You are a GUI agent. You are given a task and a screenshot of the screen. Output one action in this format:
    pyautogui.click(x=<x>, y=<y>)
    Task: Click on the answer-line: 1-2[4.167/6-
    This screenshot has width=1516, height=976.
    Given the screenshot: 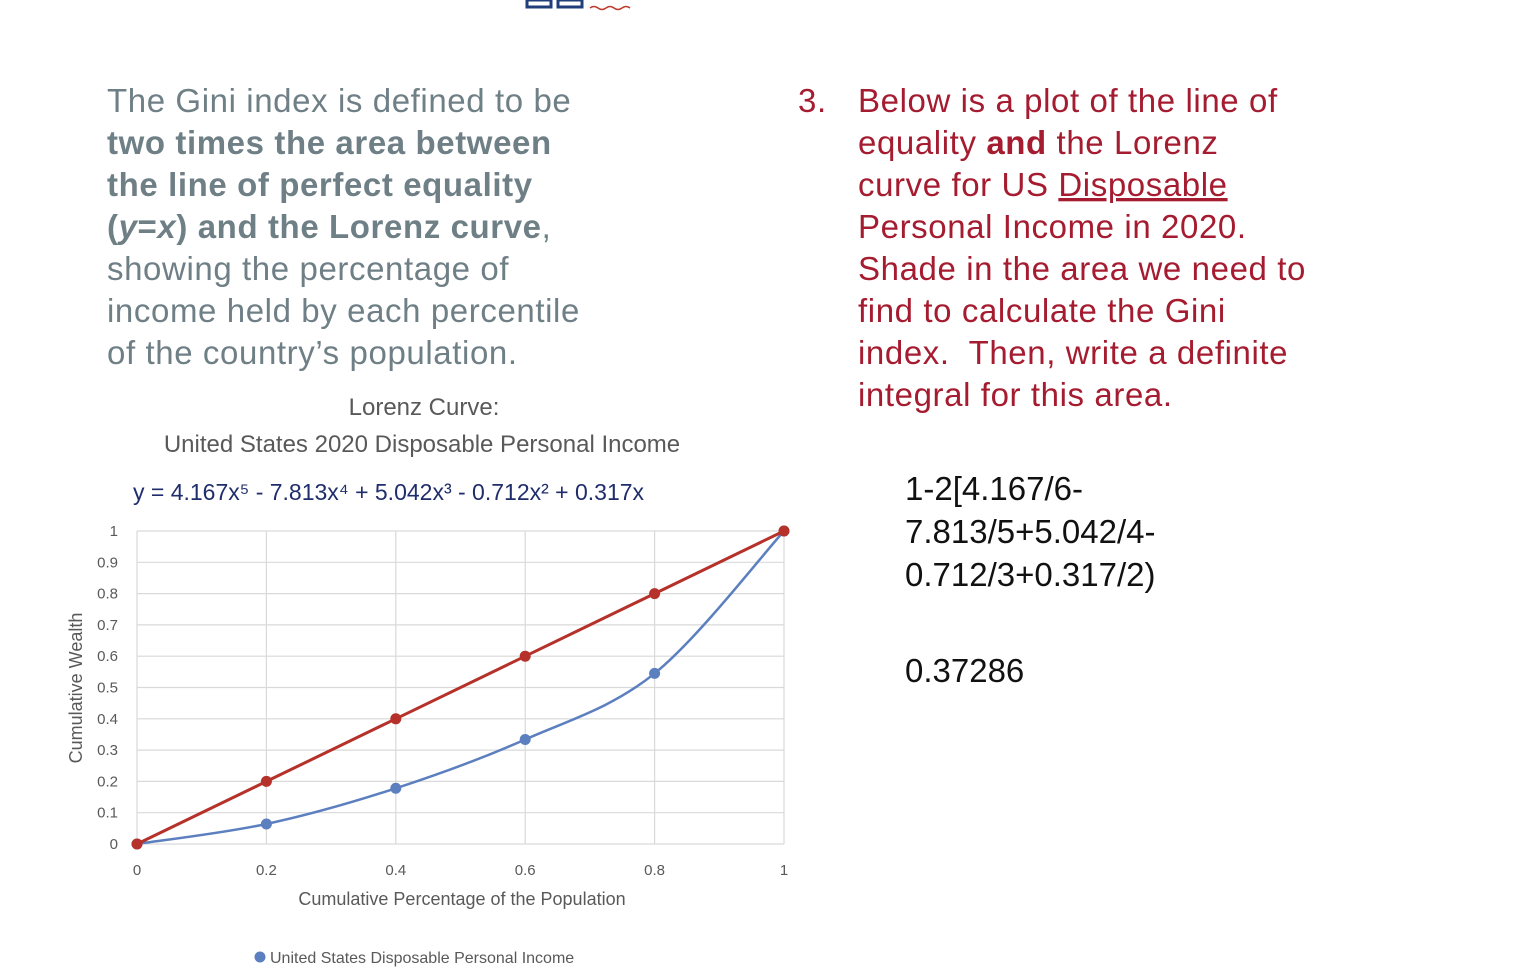 What is the action you would take?
    pyautogui.click(x=994, y=488)
    